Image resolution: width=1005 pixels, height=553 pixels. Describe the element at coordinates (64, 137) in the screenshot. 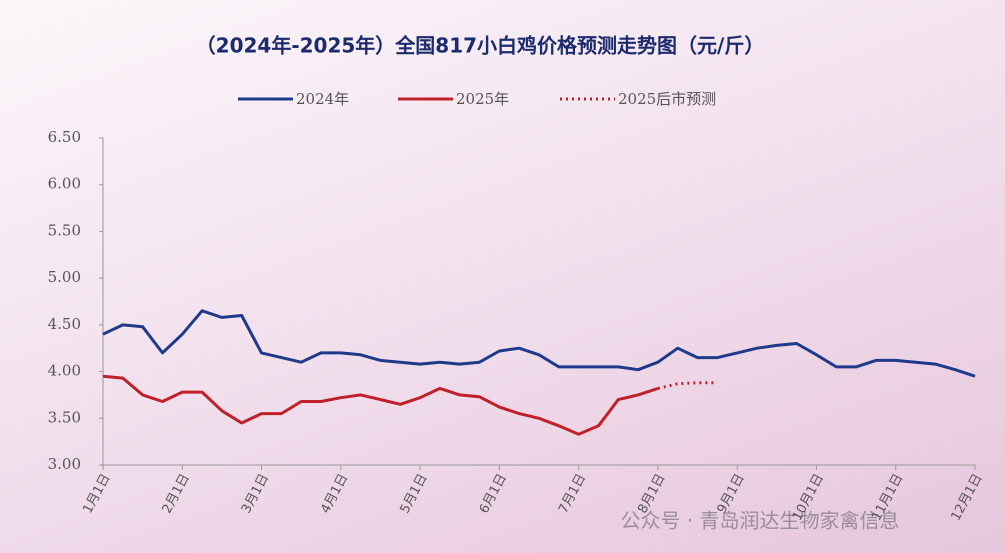

I see `y-tick-label: 6.50` at that location.